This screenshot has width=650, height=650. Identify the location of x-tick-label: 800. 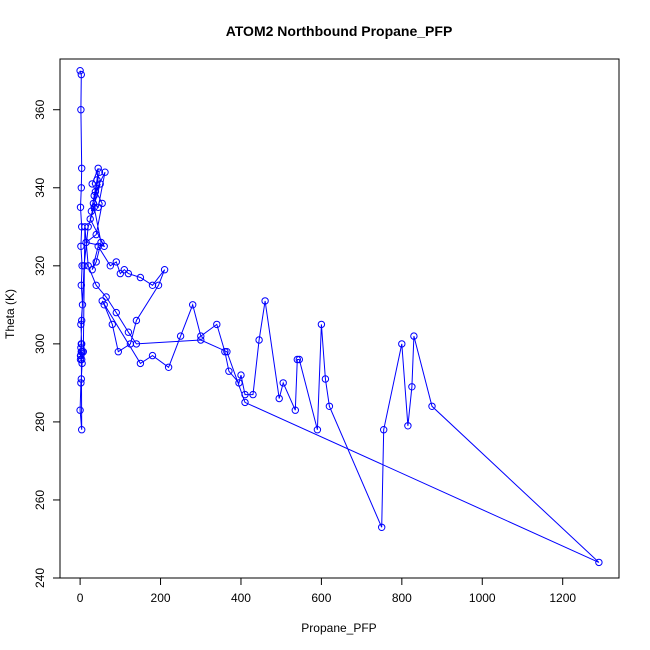
(402, 598).